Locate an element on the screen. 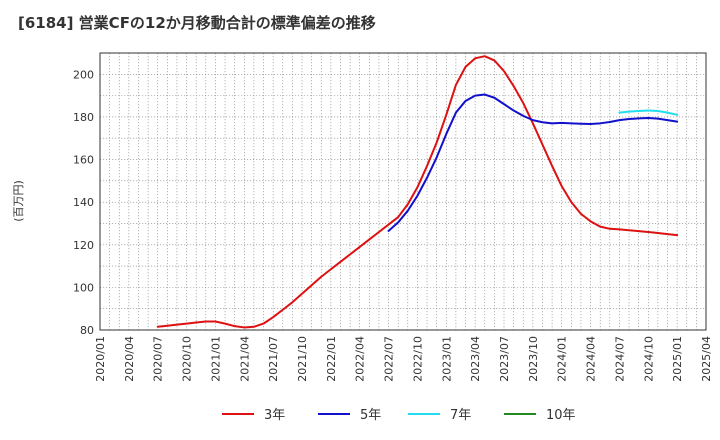  x-tick-label: 2023/04 is located at coordinates (475, 359).